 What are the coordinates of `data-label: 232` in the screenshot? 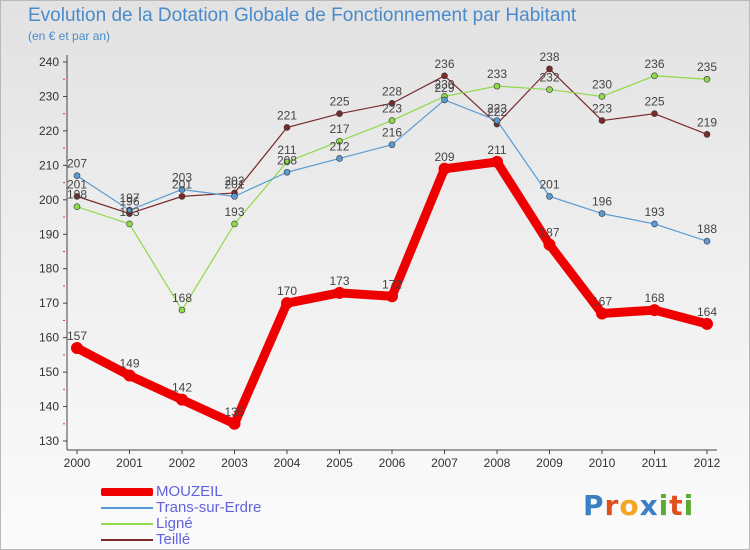 It's located at (549, 78).